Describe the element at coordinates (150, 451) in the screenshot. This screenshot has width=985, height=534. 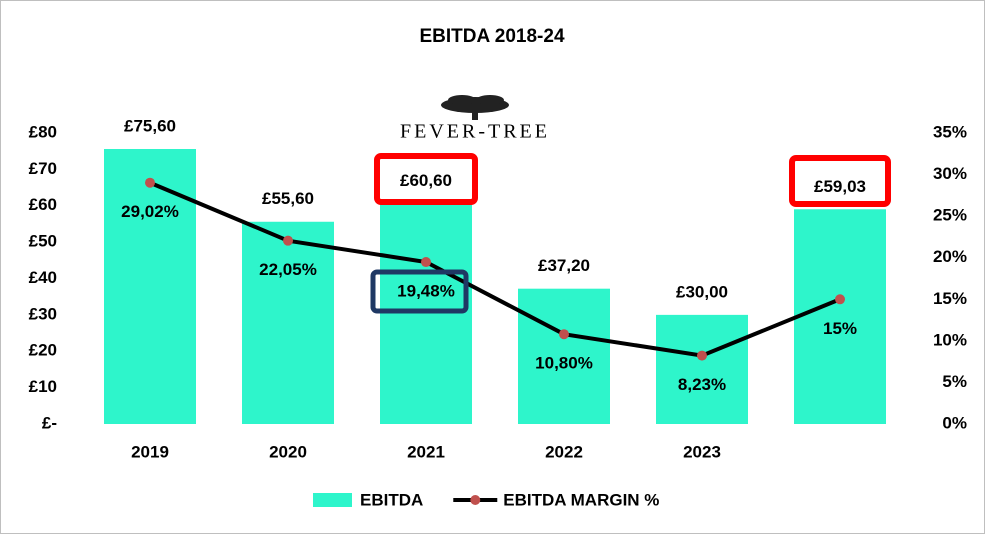
I see `x-tick-label: 2019` at that location.